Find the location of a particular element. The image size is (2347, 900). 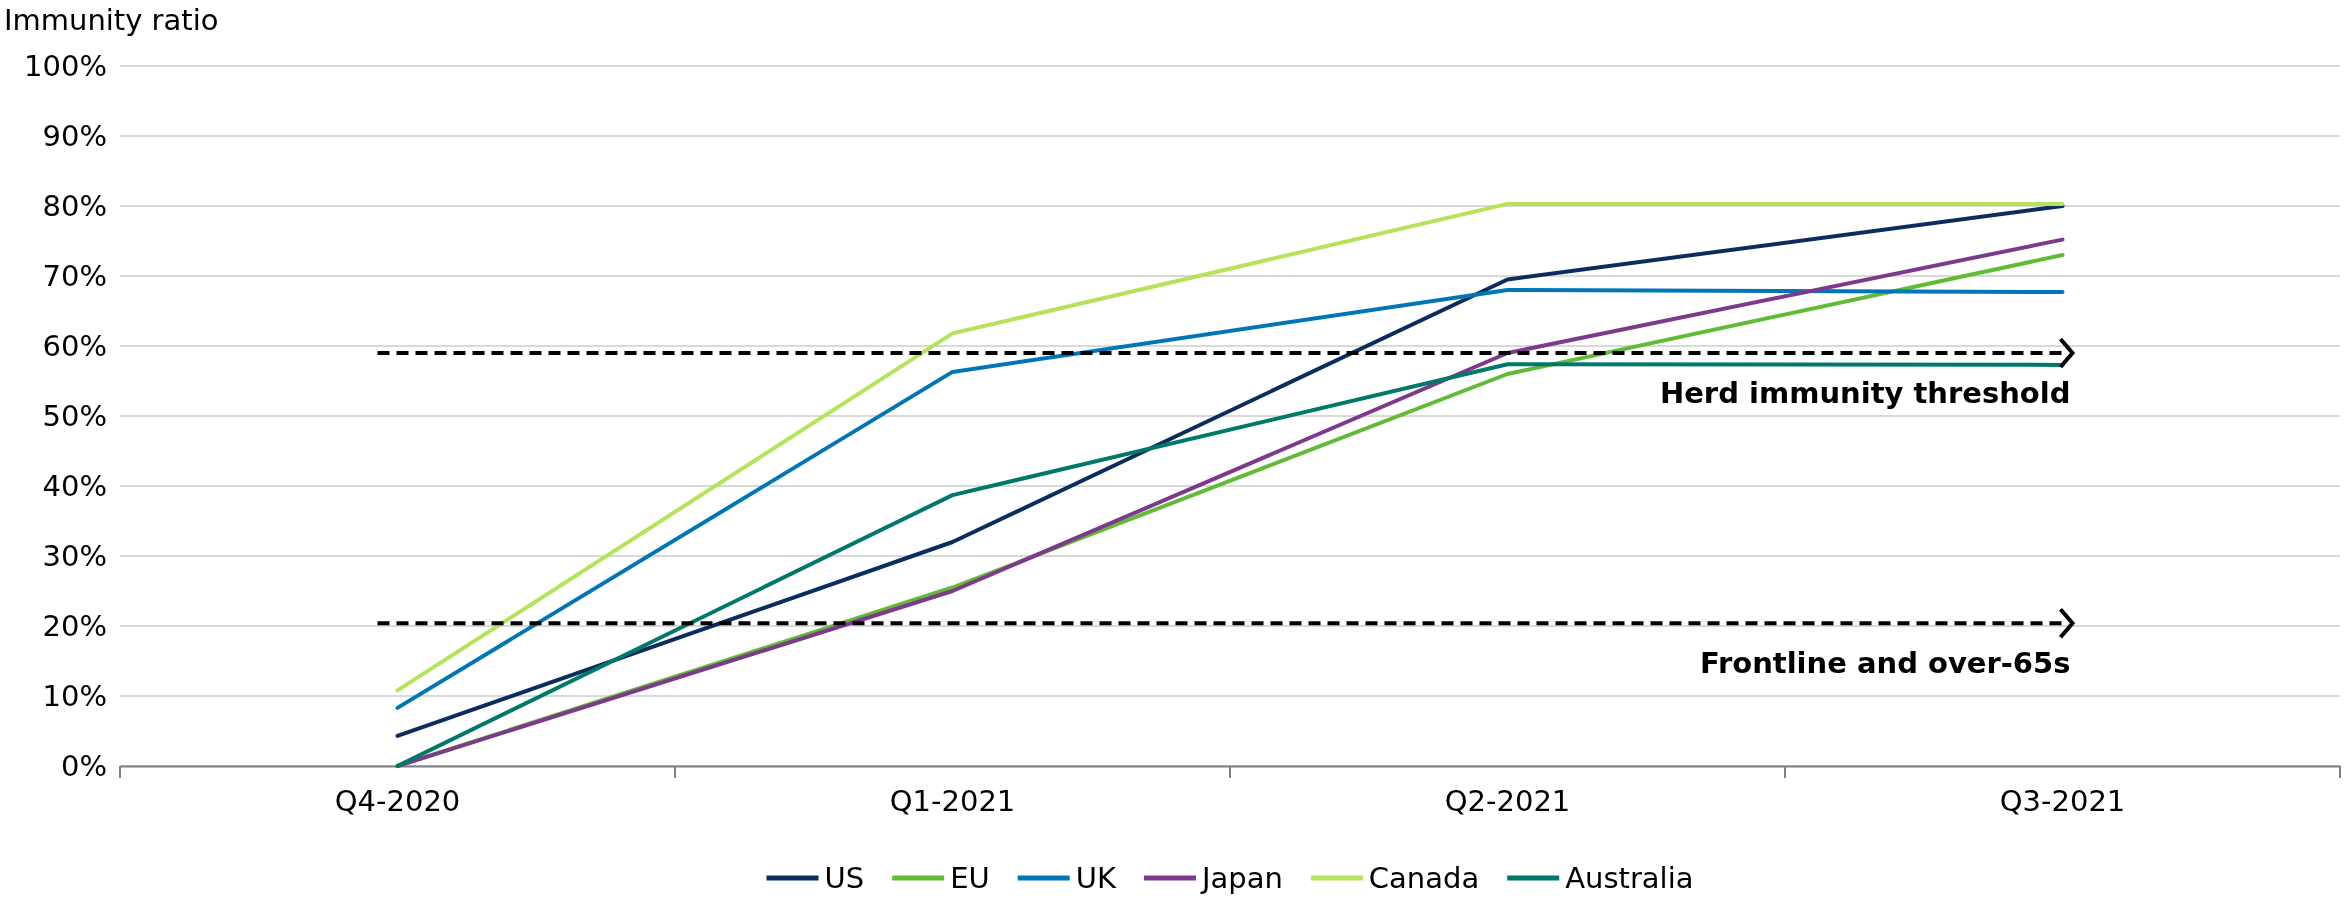

x-tick-label: Q4-2020 is located at coordinates (397, 800).